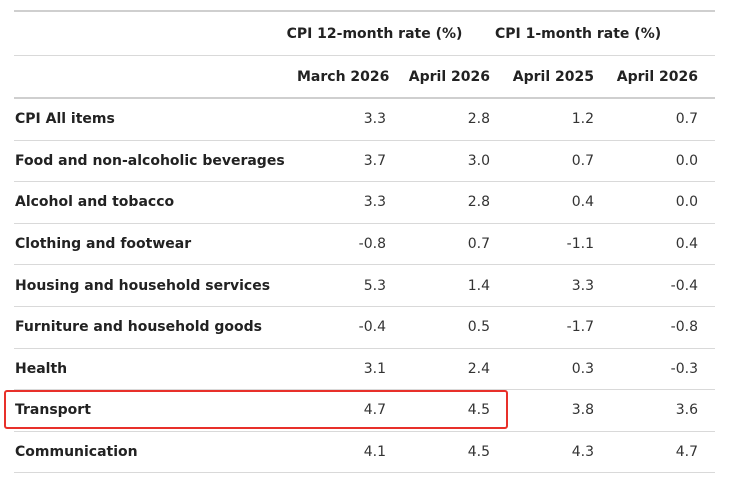  What do you see at coordinates (478, 160) in the screenshot?
I see `cell-value: 3.0` at bounding box center [478, 160].